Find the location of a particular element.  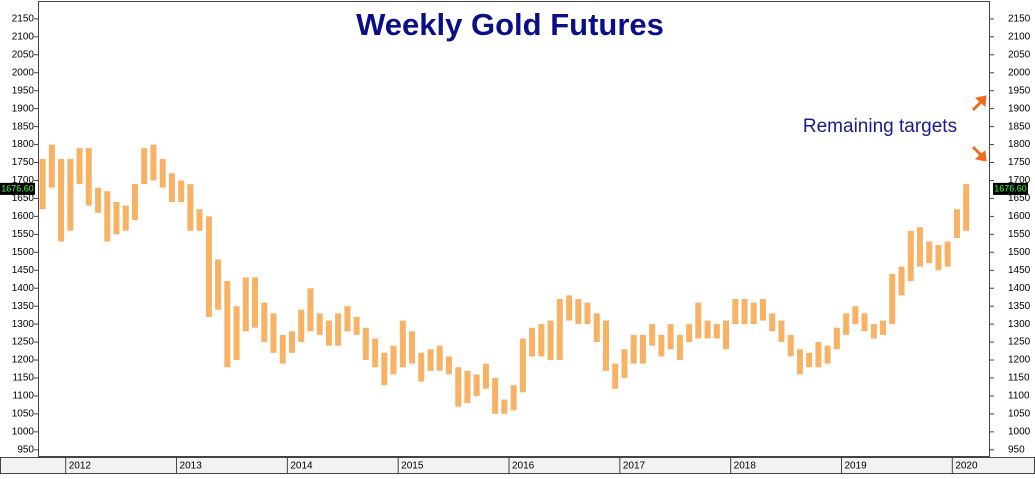

arrow-down-head is located at coordinates (980, 155).